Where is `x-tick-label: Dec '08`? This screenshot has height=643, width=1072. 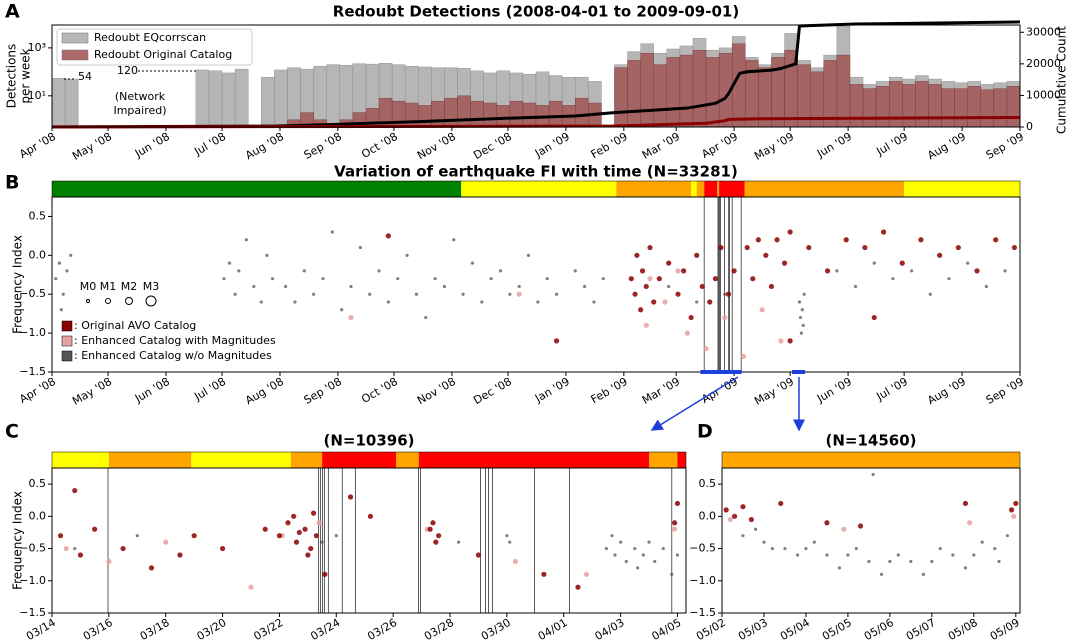 x-tick-label: Dec '08 is located at coordinates (492, 146).